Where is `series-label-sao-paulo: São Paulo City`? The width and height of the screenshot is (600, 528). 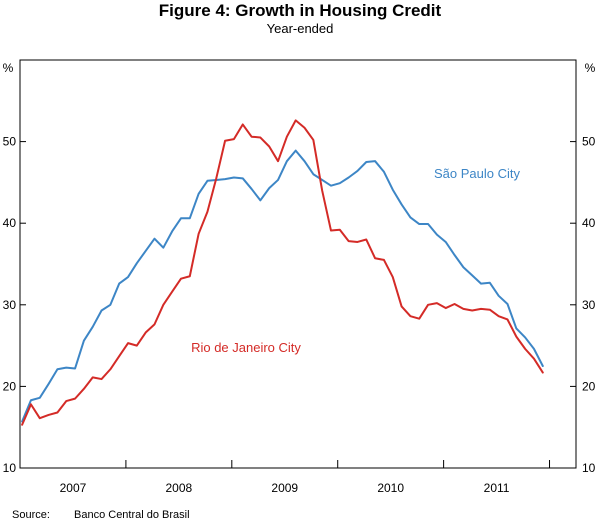
series-label-sao-paulo: São Paulo City is located at coordinates (477, 173).